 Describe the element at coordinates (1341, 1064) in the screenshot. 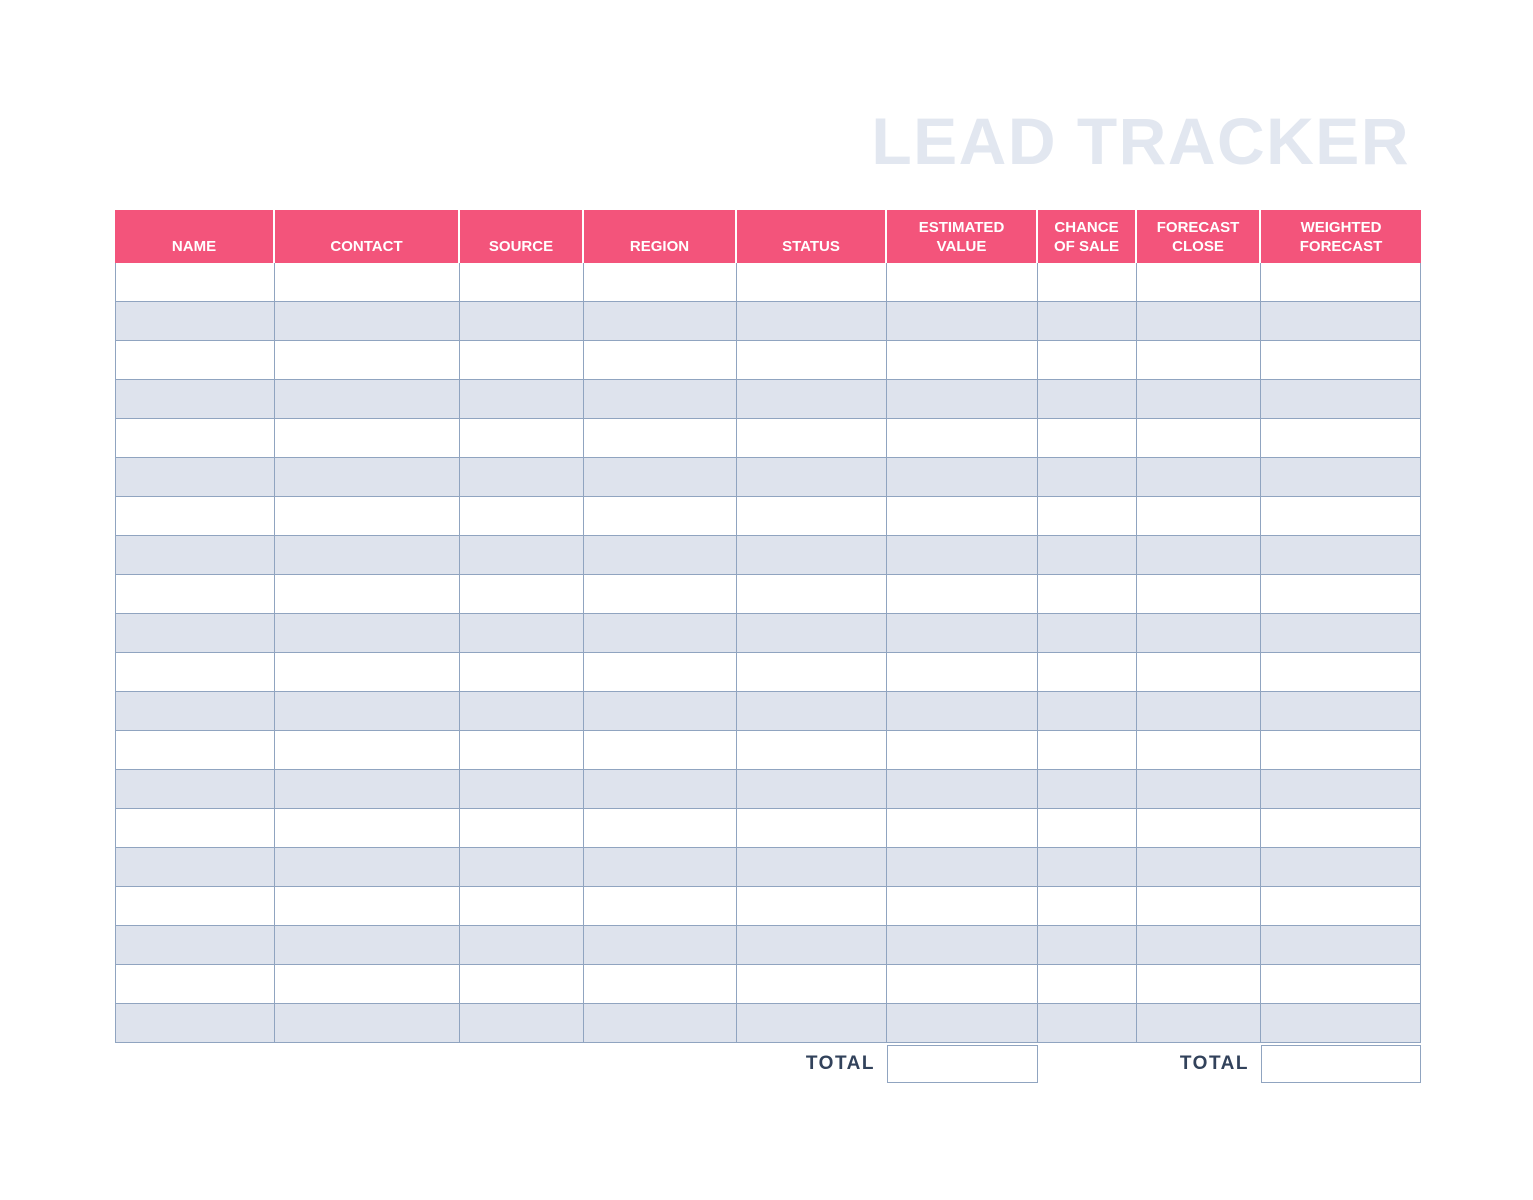

I see `total-value-box-weighted-forecast` at that location.